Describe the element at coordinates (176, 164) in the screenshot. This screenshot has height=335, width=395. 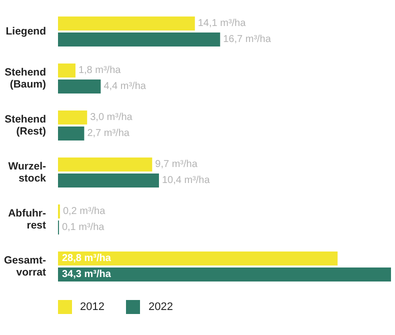
I see `data-label: 9,7 m³/ha` at that location.